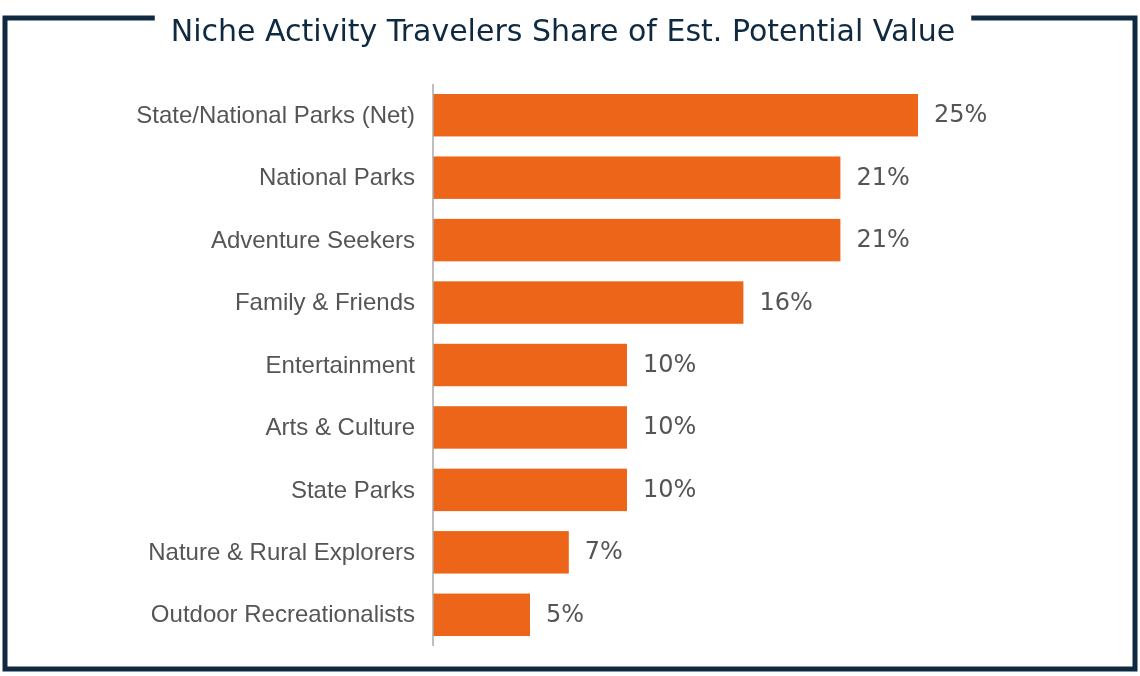 The height and width of the screenshot is (676, 1140). Describe the element at coordinates (352, 489) in the screenshot. I see `y-tick-label: State Parks` at that location.